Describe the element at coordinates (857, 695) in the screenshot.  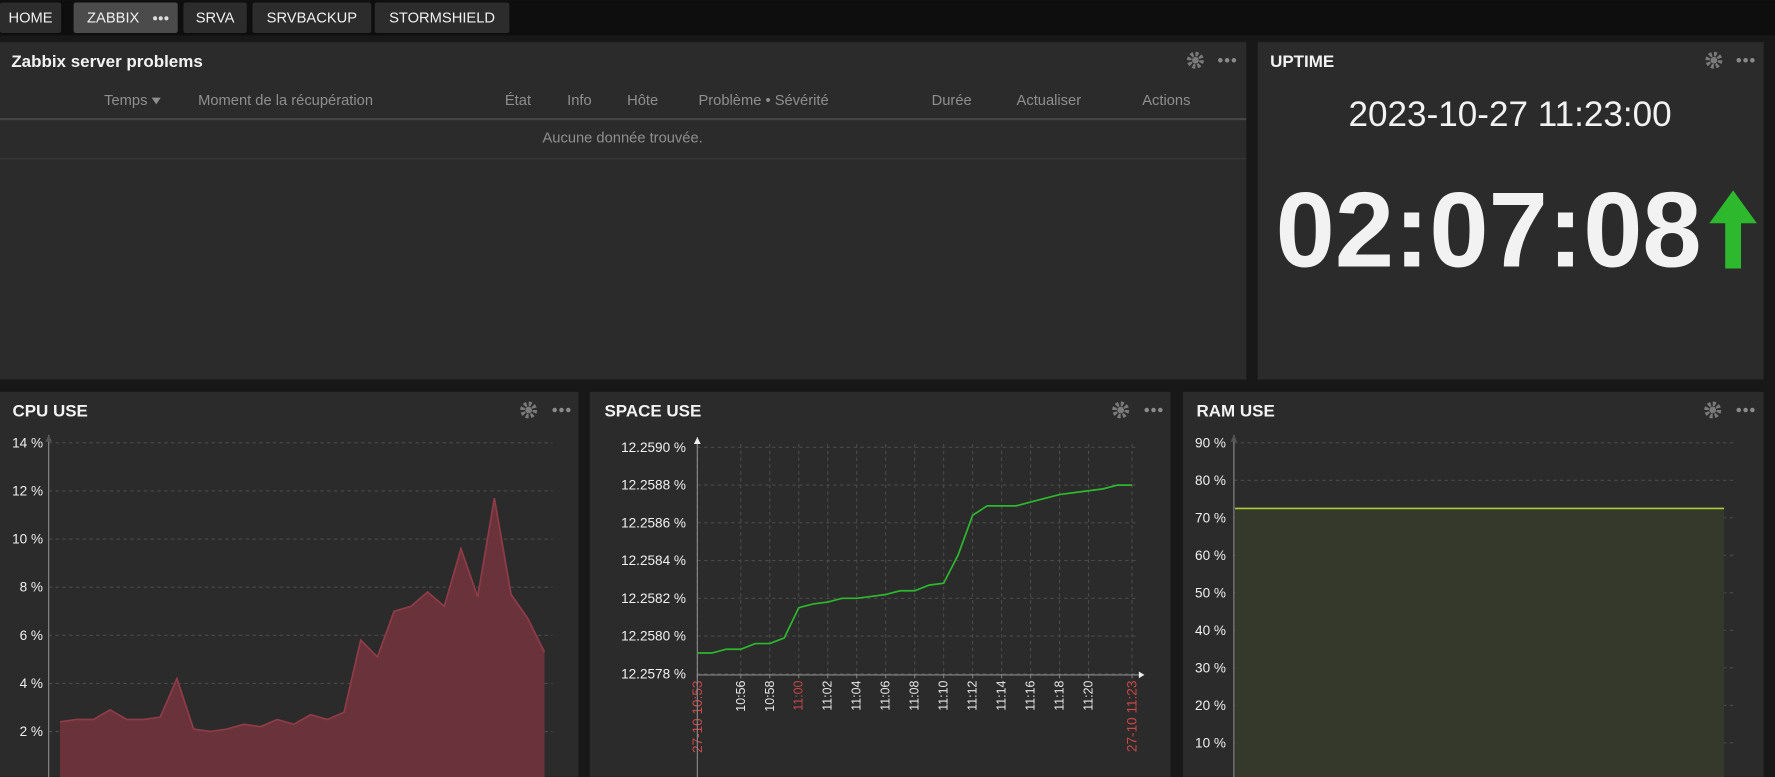
I see `x-tick-label: 11:04` at that location.